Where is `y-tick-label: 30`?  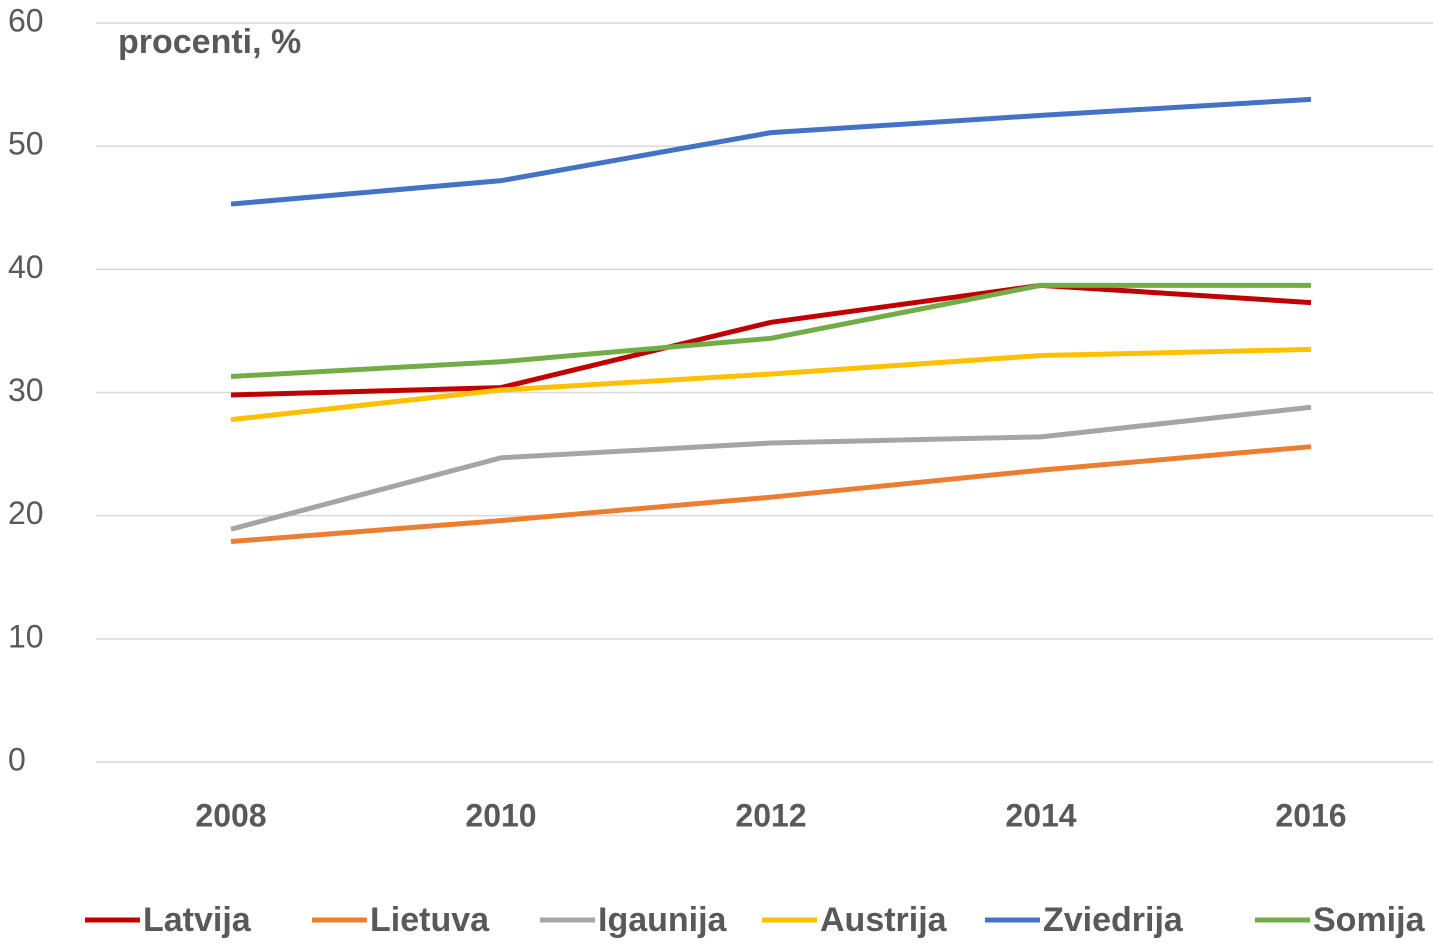 y-tick-label: 30 is located at coordinates (26, 390).